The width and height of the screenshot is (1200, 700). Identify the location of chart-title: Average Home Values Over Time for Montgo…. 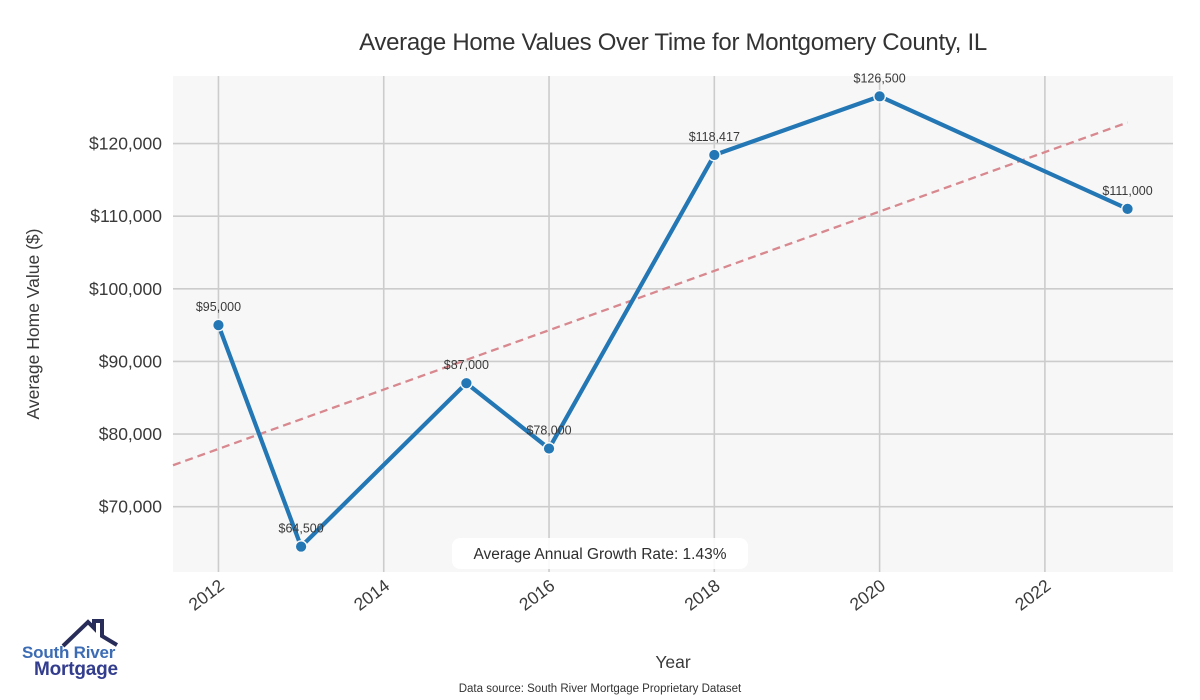
(673, 42).